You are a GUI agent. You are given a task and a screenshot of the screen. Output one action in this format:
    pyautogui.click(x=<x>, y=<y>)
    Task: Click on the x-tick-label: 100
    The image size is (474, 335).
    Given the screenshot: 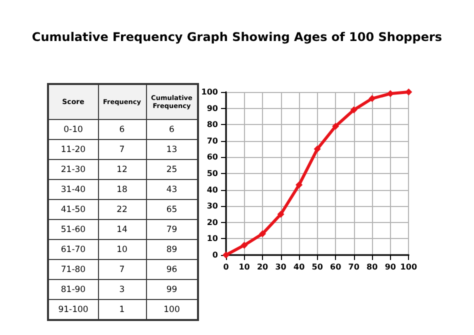 What is the action you would take?
    pyautogui.click(x=409, y=267)
    